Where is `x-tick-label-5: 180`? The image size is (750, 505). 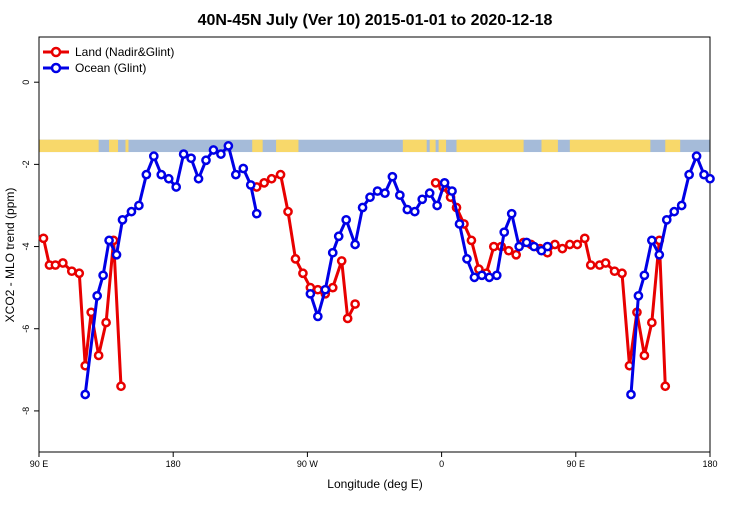
x-tick-label-5: 180 is located at coordinates (709, 464).